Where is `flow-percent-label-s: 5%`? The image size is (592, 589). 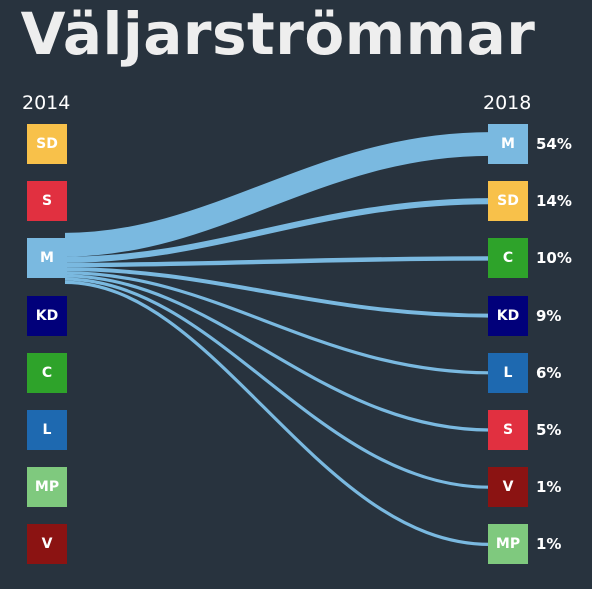 flow-percent-label-s: 5% is located at coordinates (549, 430).